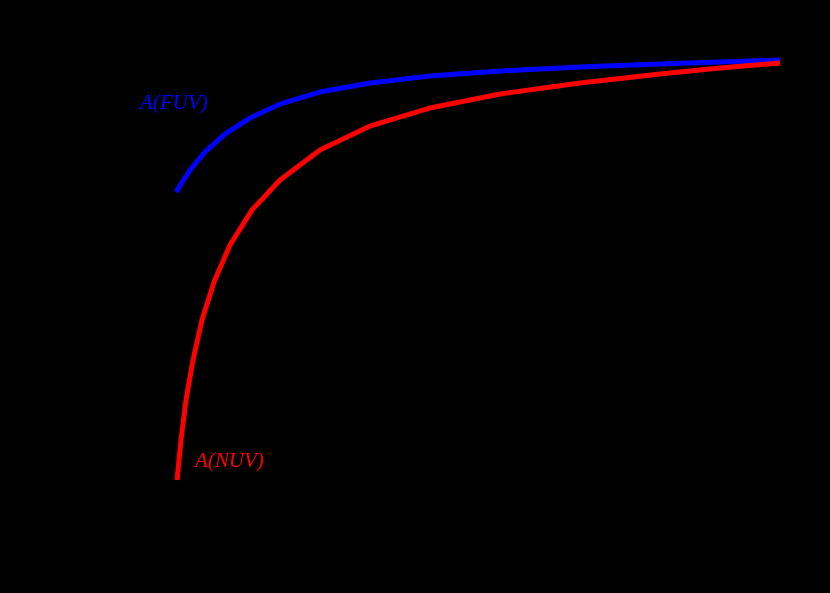  I want to click on fuv-label: A(FUV), so click(174, 102).